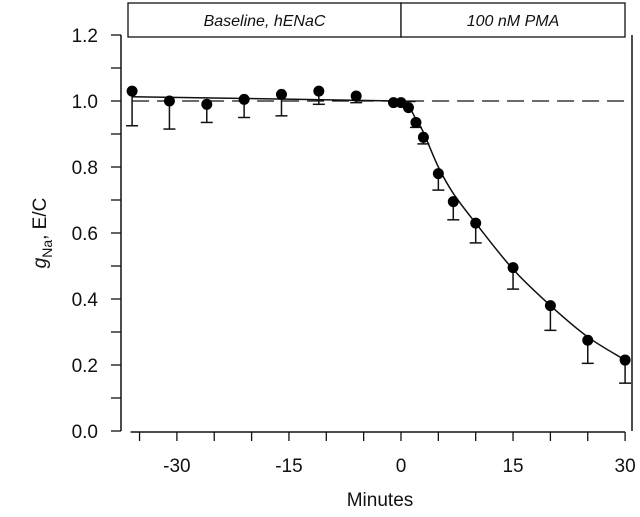 This screenshot has height=517, width=640. I want to click on x-tick-label: -30, so click(176, 466).